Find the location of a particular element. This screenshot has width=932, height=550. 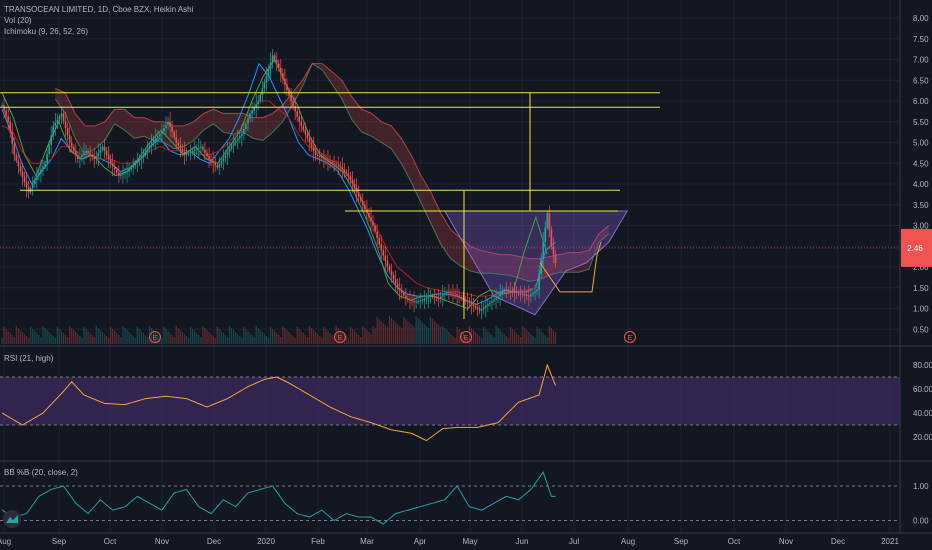

ichimoku-indicator-label: Ichimoku (9, 26, 52, 26) is located at coordinates (46, 31).